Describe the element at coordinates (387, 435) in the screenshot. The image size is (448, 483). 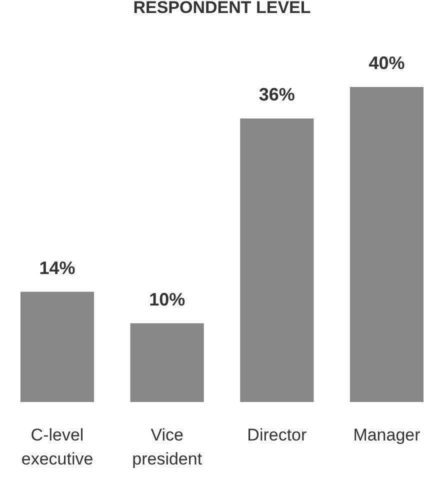
I see `x-tick-label: Manager` at that location.